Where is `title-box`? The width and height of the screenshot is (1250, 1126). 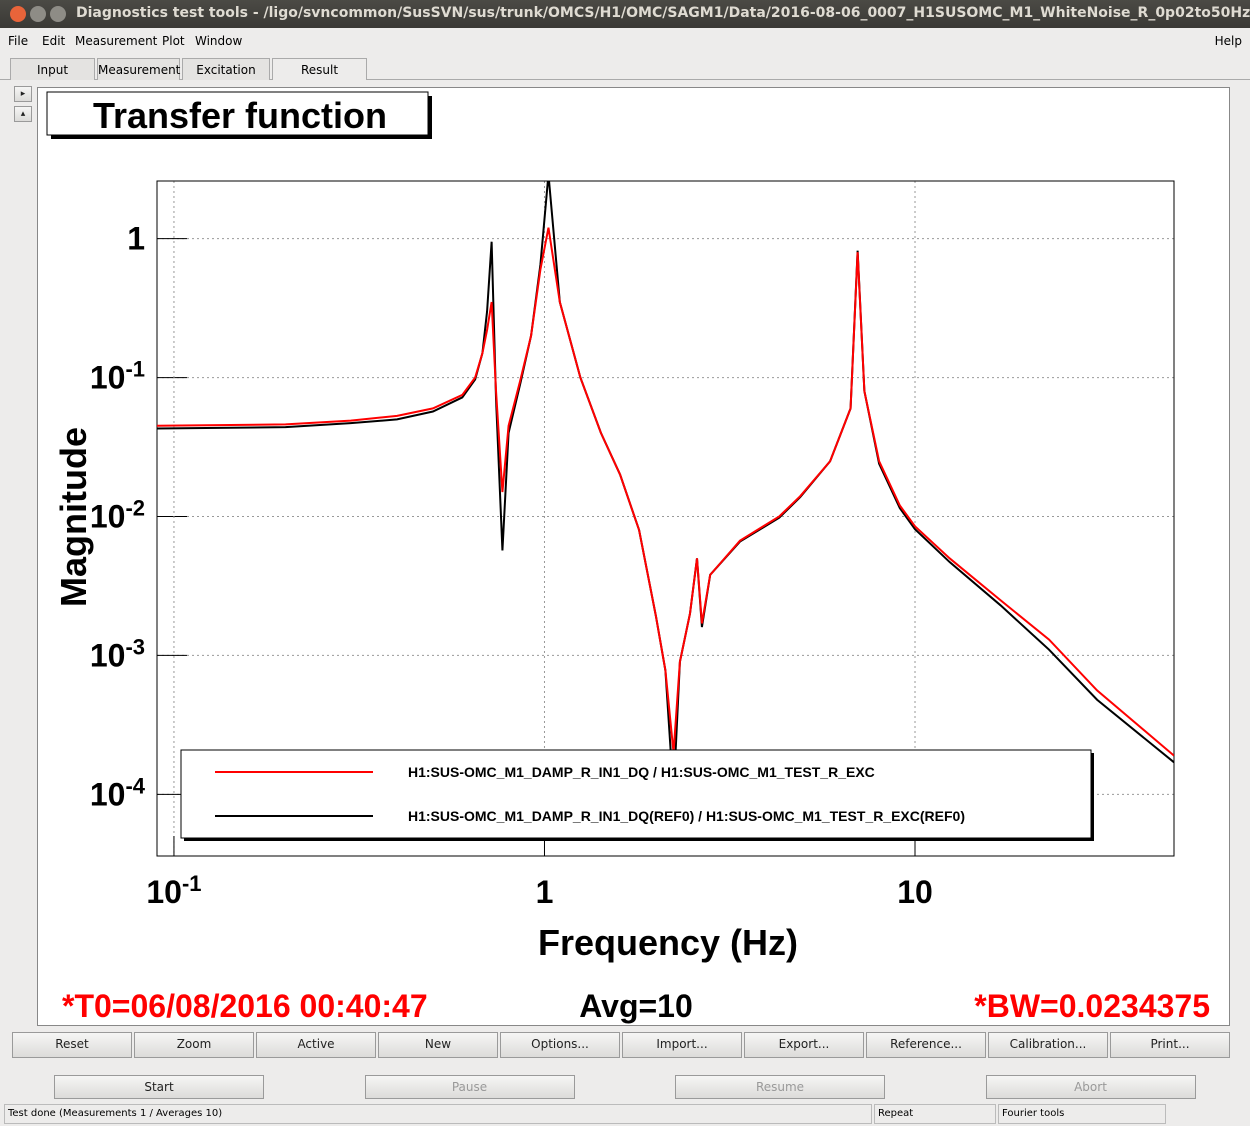 title-box is located at coordinates (237, 113).